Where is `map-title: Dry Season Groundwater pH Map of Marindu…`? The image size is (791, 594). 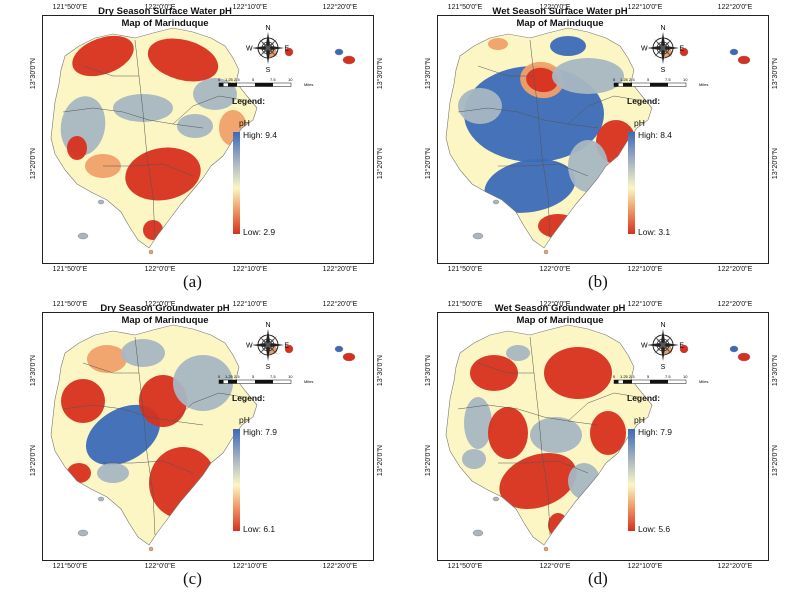 map-title: Dry Season Groundwater pH Map of Marindu… is located at coordinates (165, 315).